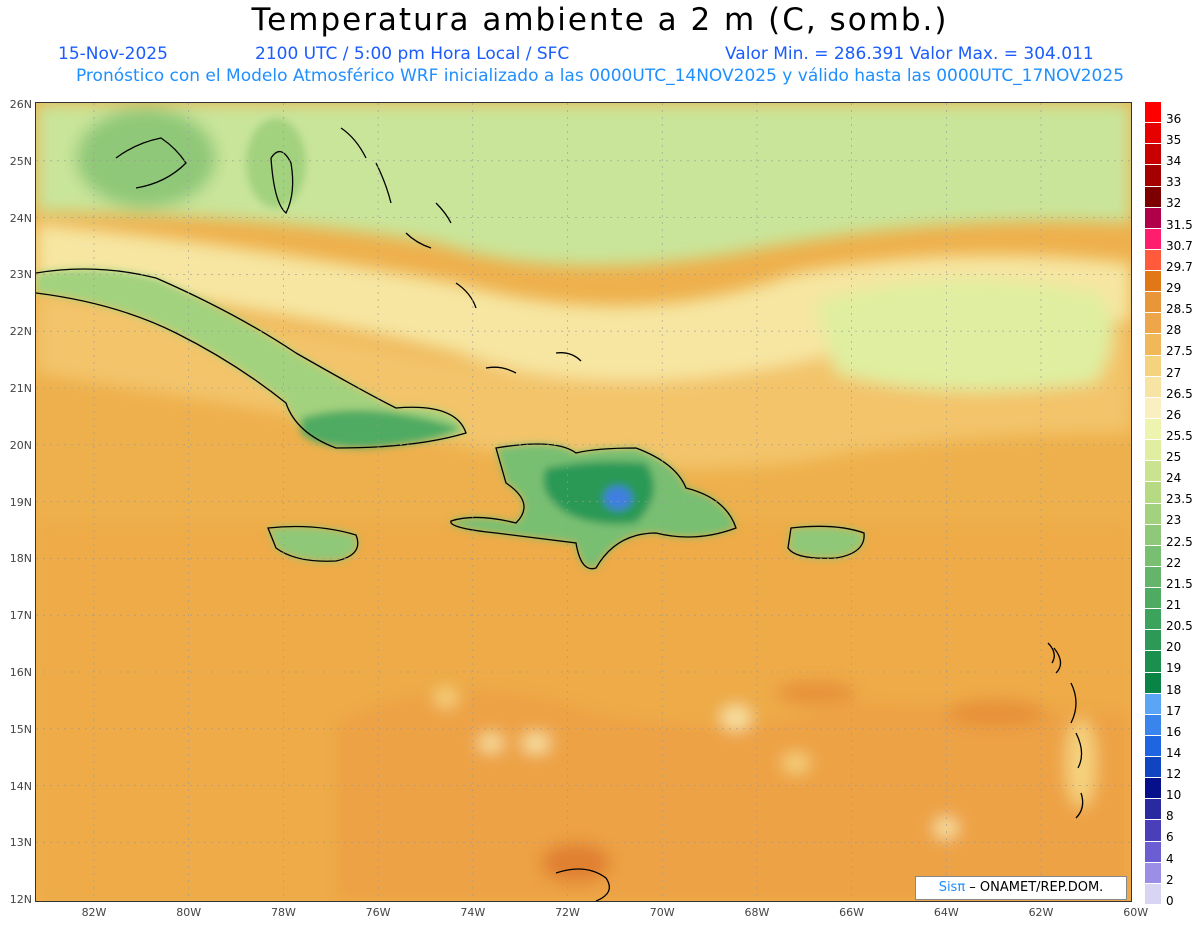 This screenshot has width=1200, height=927. Describe the element at coordinates (1034, 887) in the screenshot. I see `credit-text: – ONAMET/REP.DOM.` at that location.